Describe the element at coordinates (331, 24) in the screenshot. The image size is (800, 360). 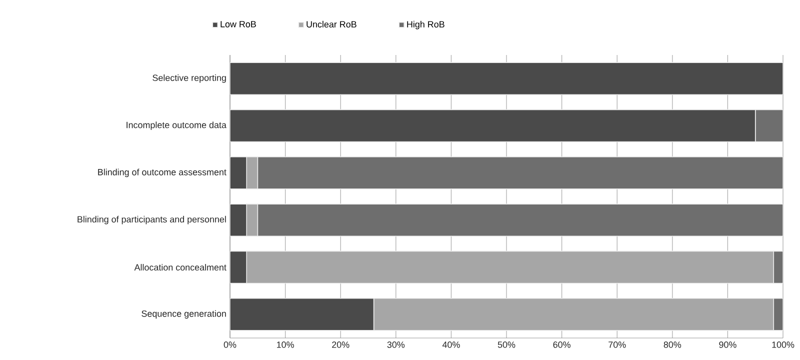
I see `legend-label: Unclear RoB` at that location.